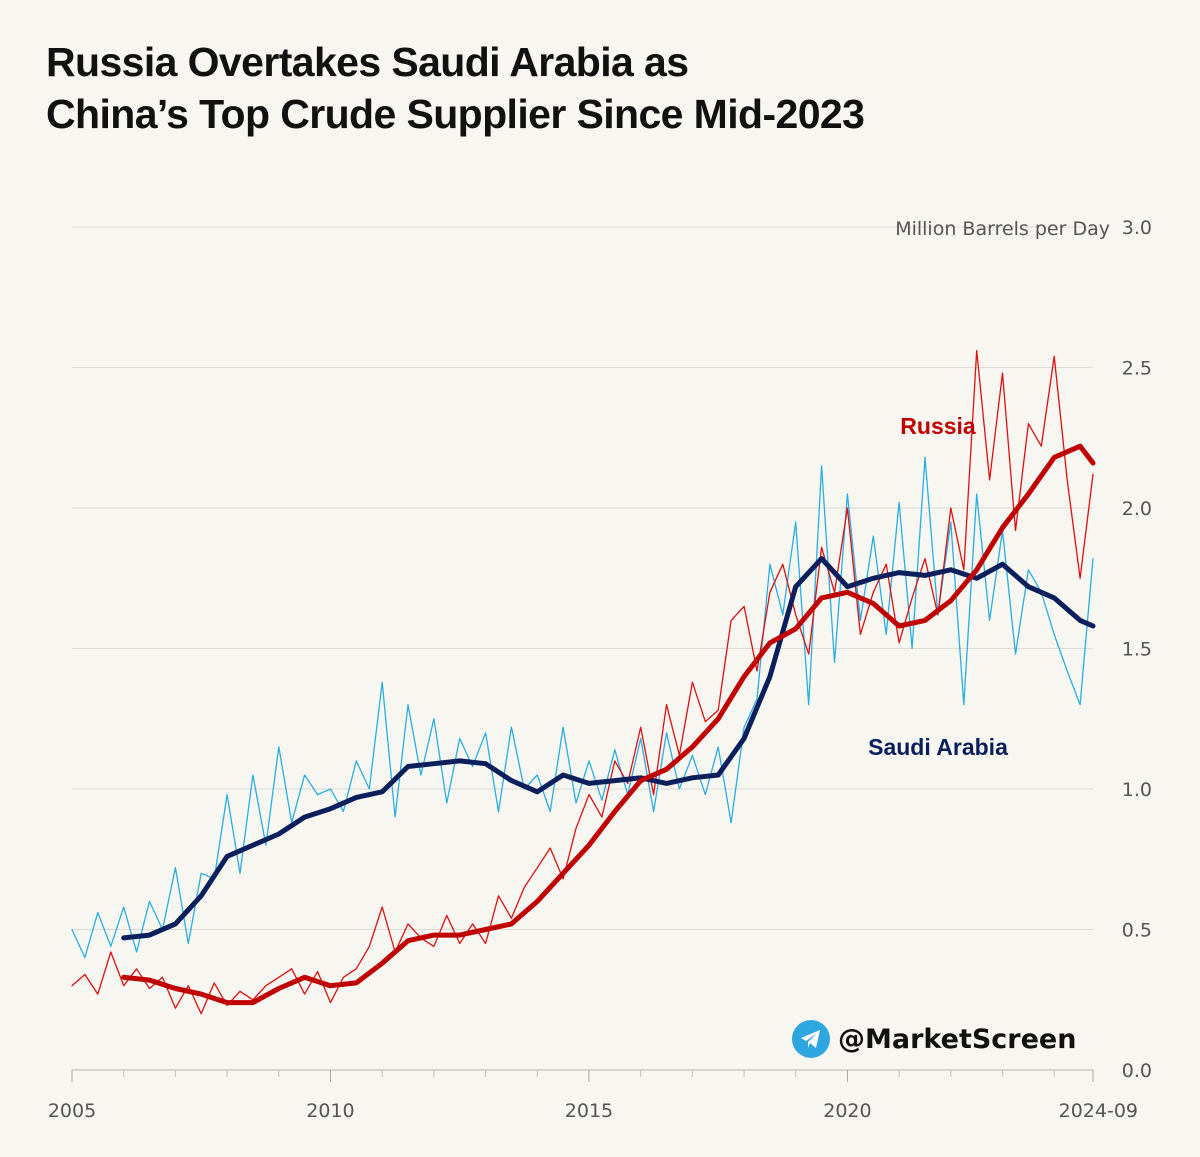 This screenshot has height=1157, width=1200. I want to click on x-tick-label: 2020, so click(847, 1111).